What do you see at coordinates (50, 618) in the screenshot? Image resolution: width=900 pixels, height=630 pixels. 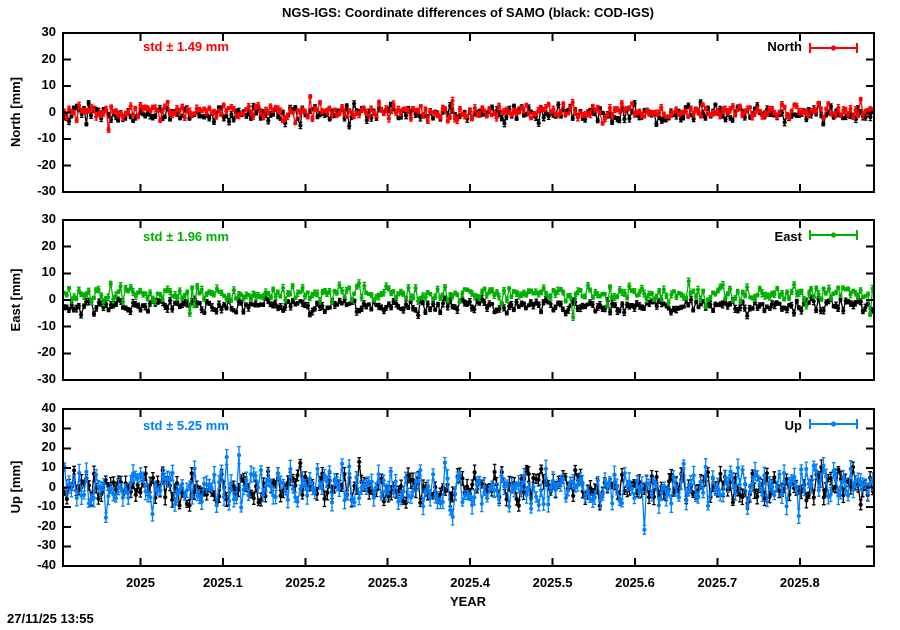 I see `plot-timestamp: 27/11/25 13:55` at bounding box center [50, 618].